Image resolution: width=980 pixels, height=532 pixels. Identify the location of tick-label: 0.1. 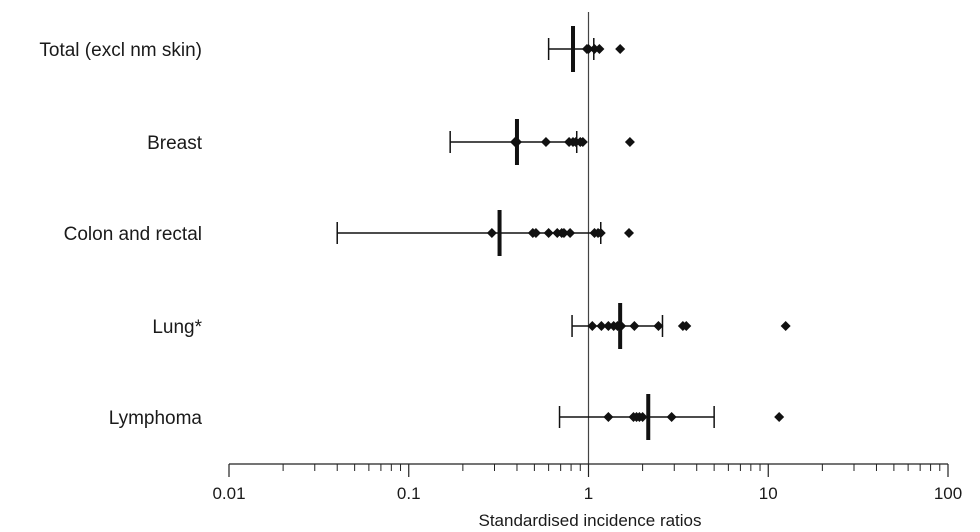
(409, 493).